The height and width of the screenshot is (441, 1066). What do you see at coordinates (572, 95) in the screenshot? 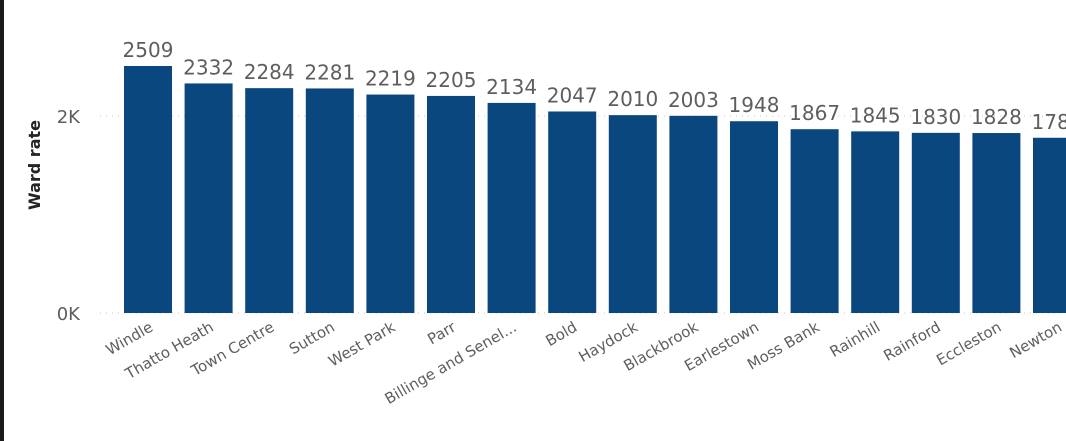
I see `data-label: 2047` at bounding box center [572, 95].